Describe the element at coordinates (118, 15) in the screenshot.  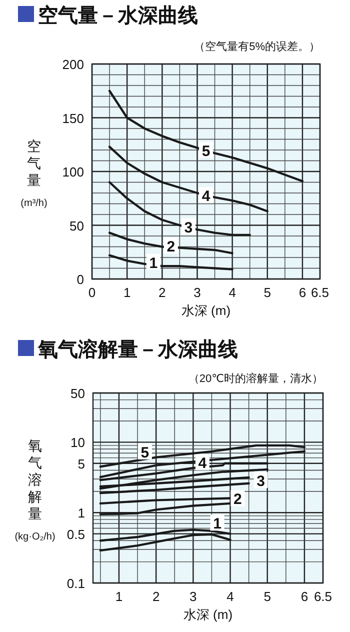
I see `chart-title: 空气量－水深曲线` at that location.